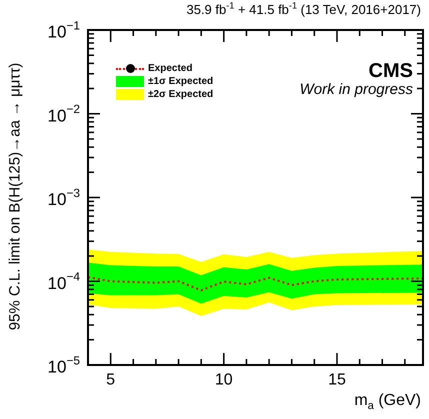  What do you see at coordinates (303, 8) in the screenshot?
I see `chart-title: 35.9 fb$^{-1}$ + 41.5 fb$^{-1}$ (13 TeV, 2016+2017)` at bounding box center [303, 8].